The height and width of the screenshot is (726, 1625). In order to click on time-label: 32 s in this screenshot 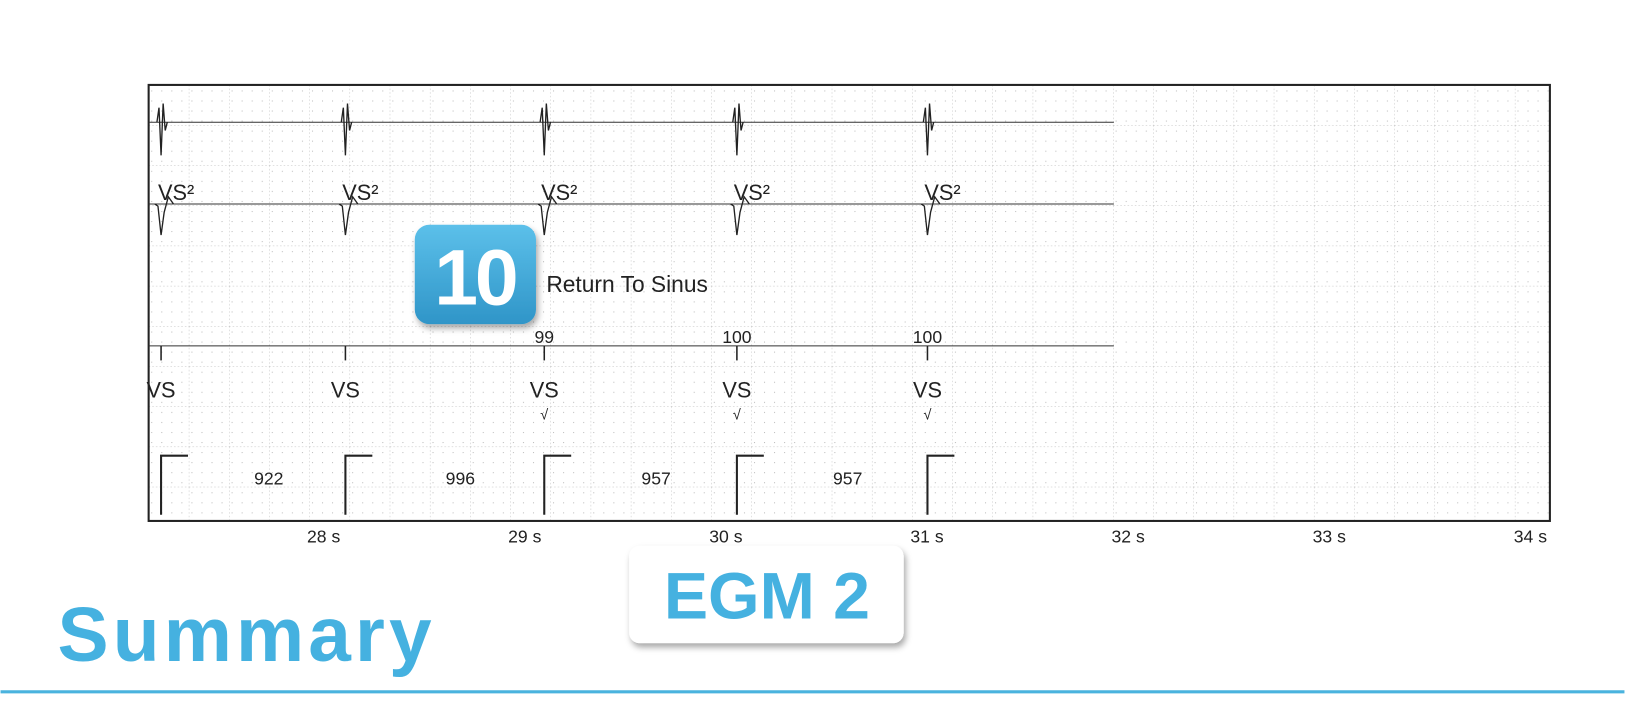, I will do `click(1128, 537)`.